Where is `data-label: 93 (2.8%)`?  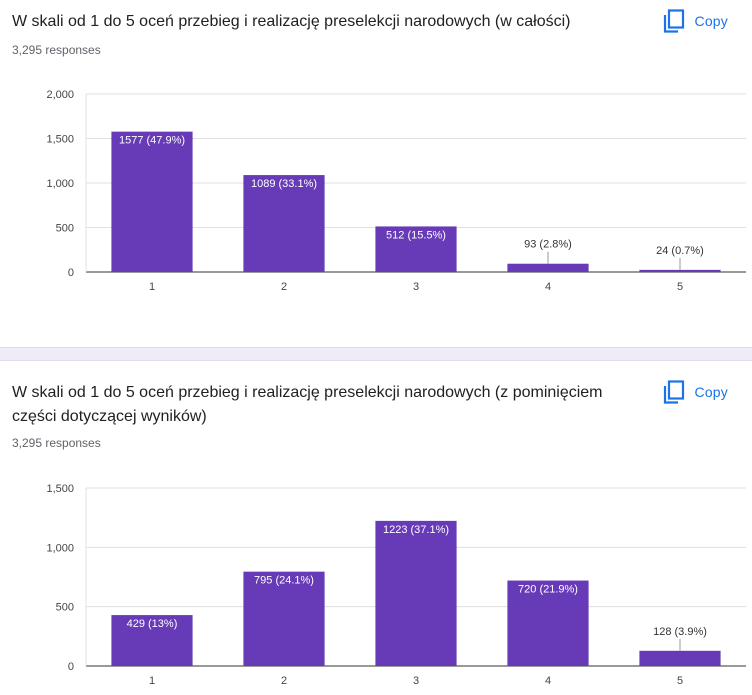
data-label: 93 (2.8%) is located at coordinates (548, 245).